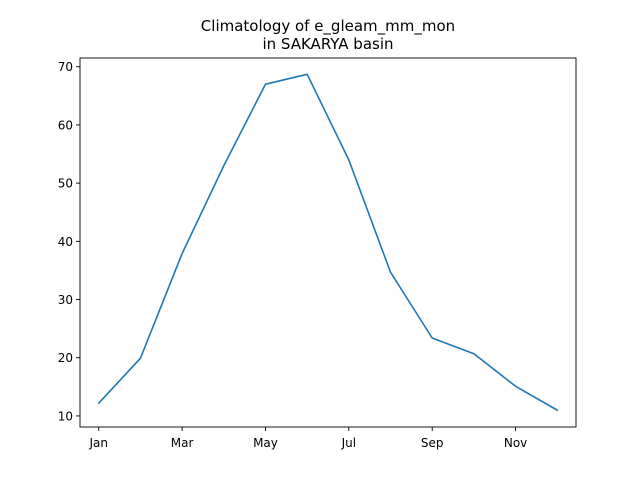  Describe the element at coordinates (432, 443) in the screenshot. I see `x-tick-label: Sep` at that location.